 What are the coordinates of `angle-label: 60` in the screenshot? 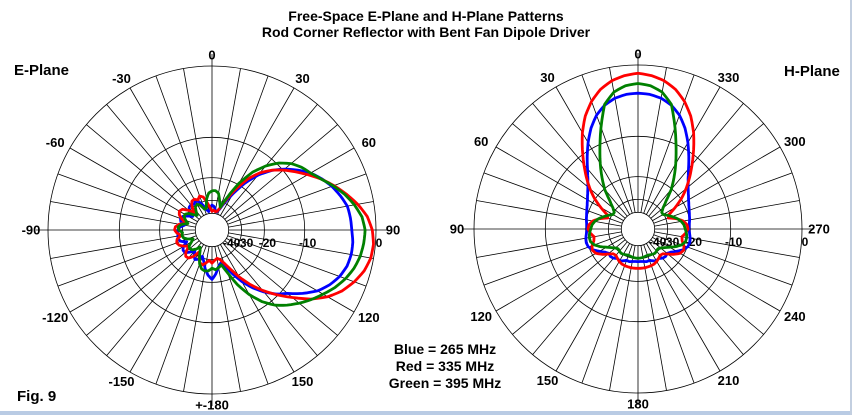 It's located at (369, 142).